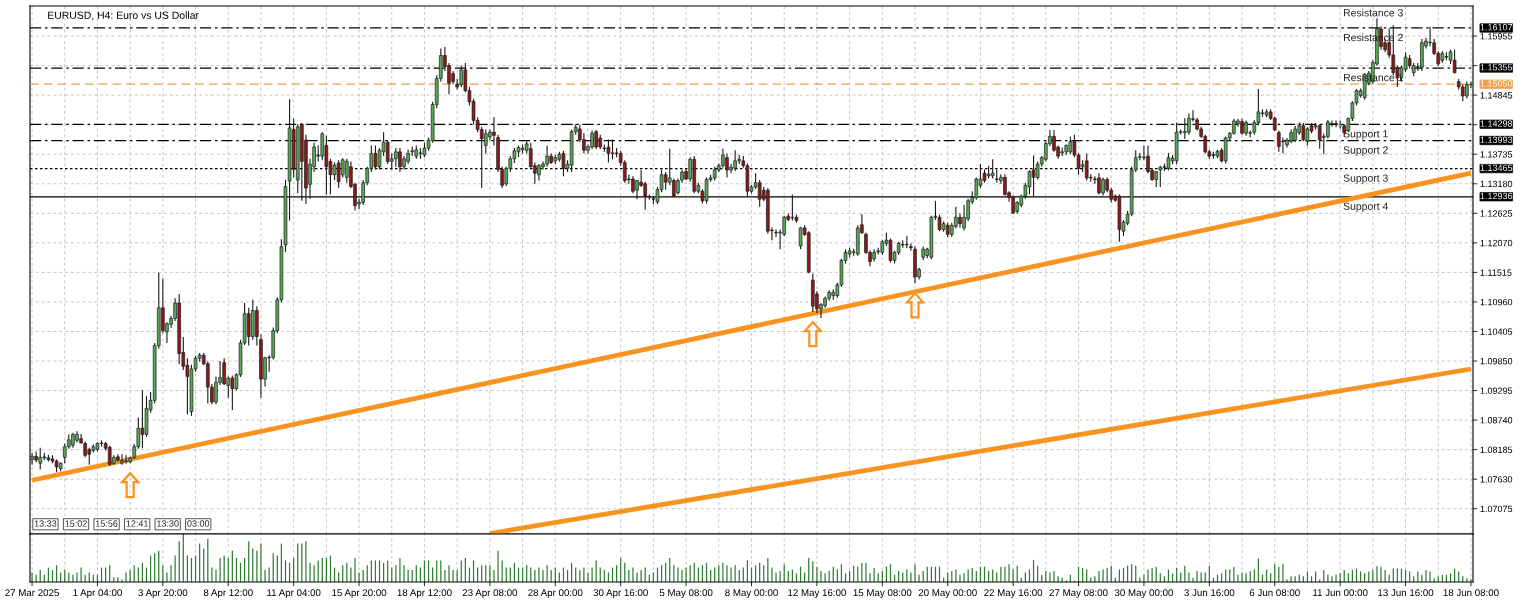 Image resolution: width=1521 pixels, height=602 pixels. Describe the element at coordinates (882, 594) in the screenshot. I see `x-tick-label: 15 May 08:00` at that location.